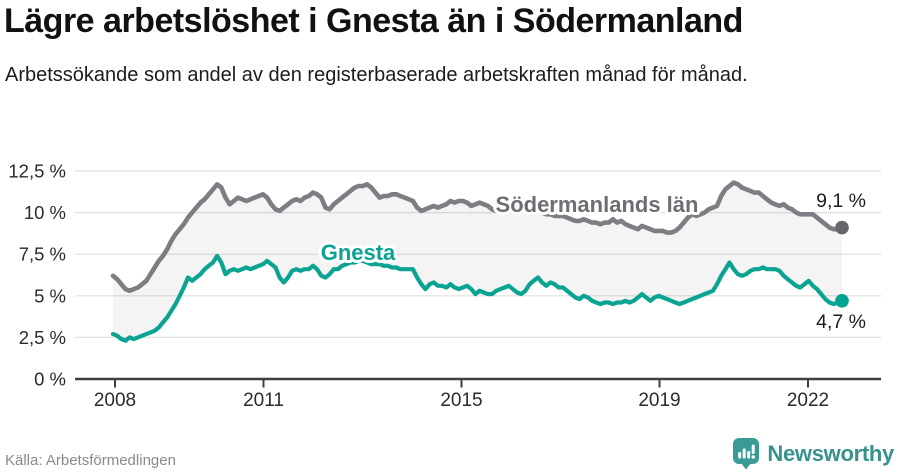 The height and width of the screenshot is (474, 900). What do you see at coordinates (461, 400) in the screenshot?
I see `x-tick-label: 2015` at bounding box center [461, 400].